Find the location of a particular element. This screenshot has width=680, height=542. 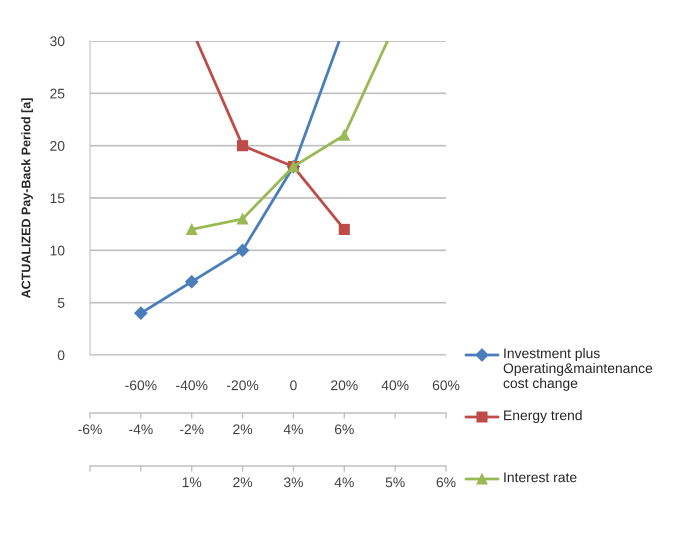

text: -4% is located at coordinates (141, 429).